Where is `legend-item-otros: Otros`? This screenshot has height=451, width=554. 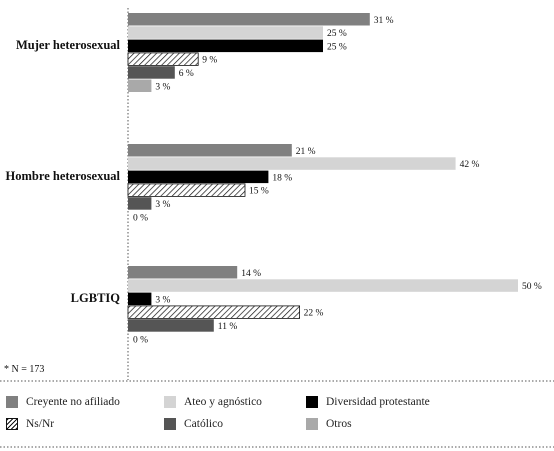 legend-item-otros: Otros is located at coordinates (329, 424).